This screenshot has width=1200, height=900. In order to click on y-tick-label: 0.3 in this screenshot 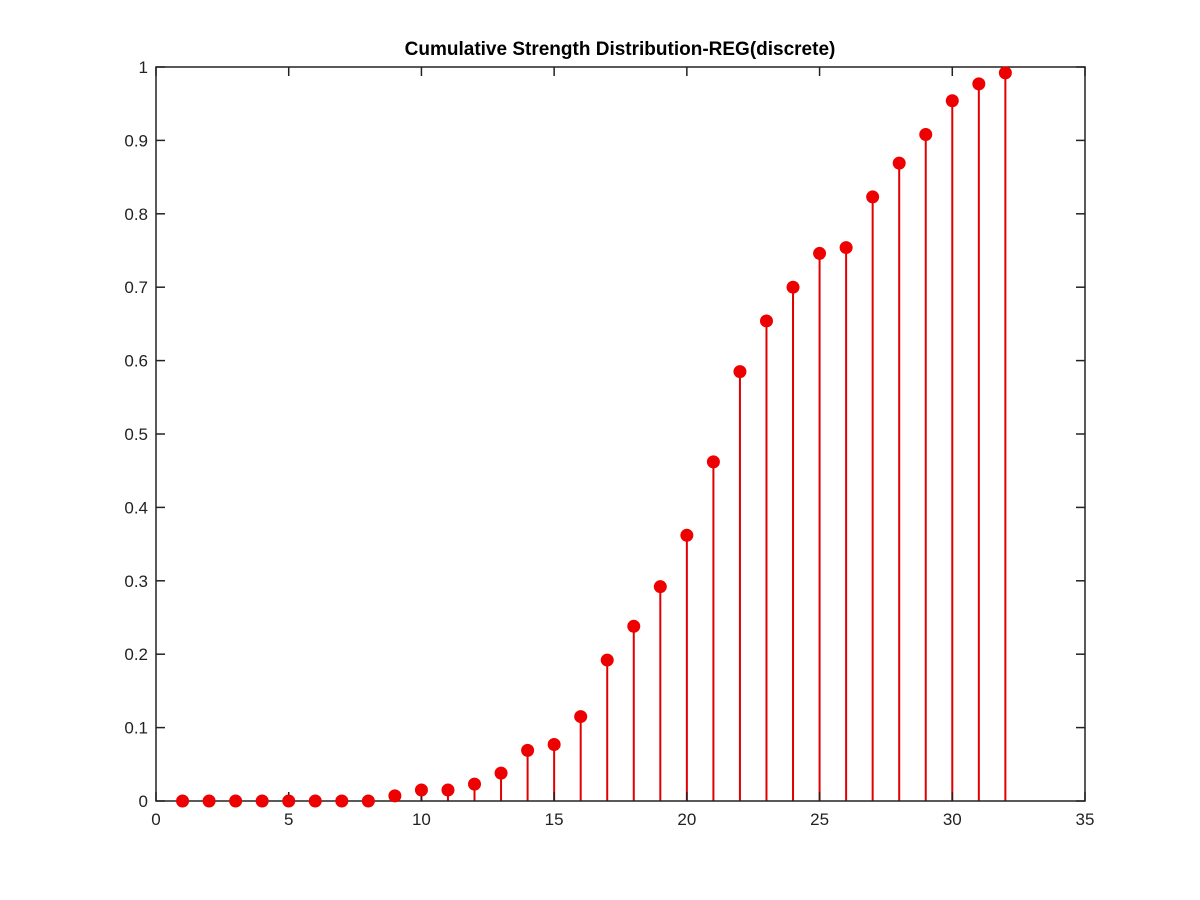, I will do `click(136, 581)`.